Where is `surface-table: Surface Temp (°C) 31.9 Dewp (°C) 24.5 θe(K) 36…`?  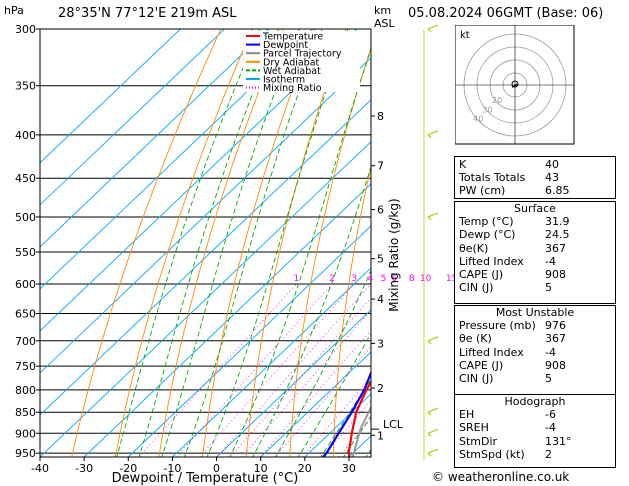 surface-table: Surface Temp (°C) 31.9 Dewp (°C) 24.5 θe(K) 36… is located at coordinates (535, 252).